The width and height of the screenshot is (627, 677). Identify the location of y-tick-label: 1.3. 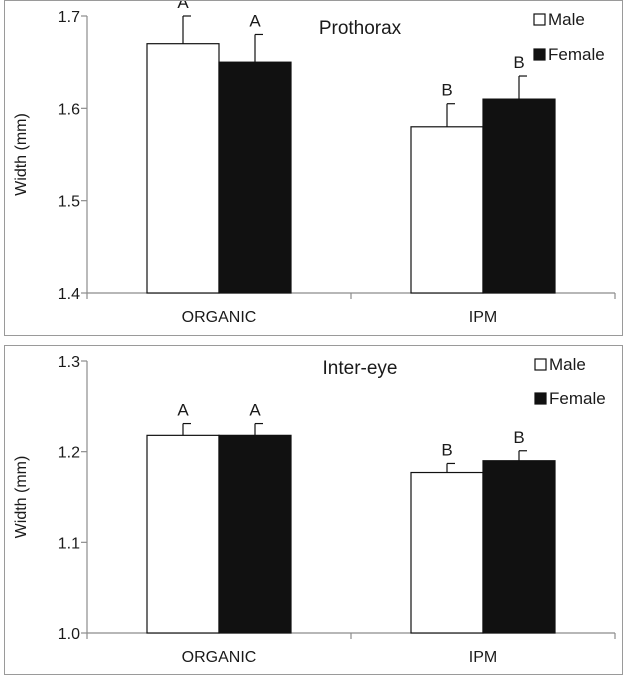
(69, 362).